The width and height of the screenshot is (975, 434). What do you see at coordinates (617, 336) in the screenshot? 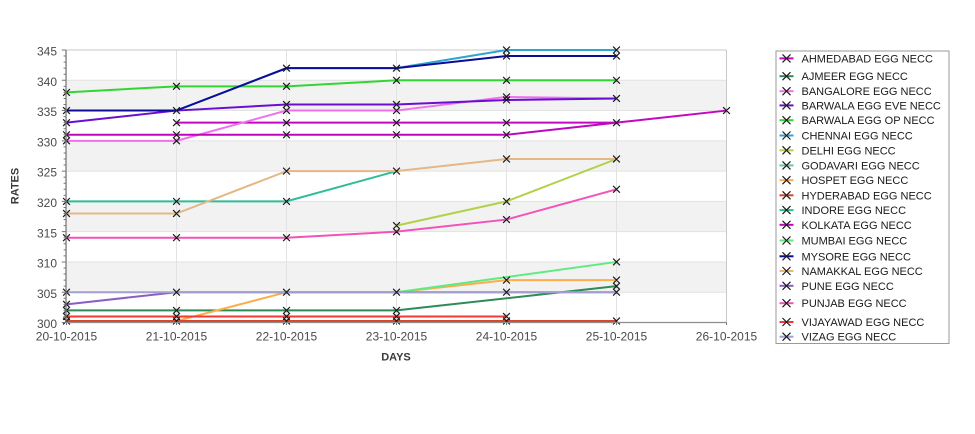
I see `svg-text: 25-10-2015` at bounding box center [617, 336].